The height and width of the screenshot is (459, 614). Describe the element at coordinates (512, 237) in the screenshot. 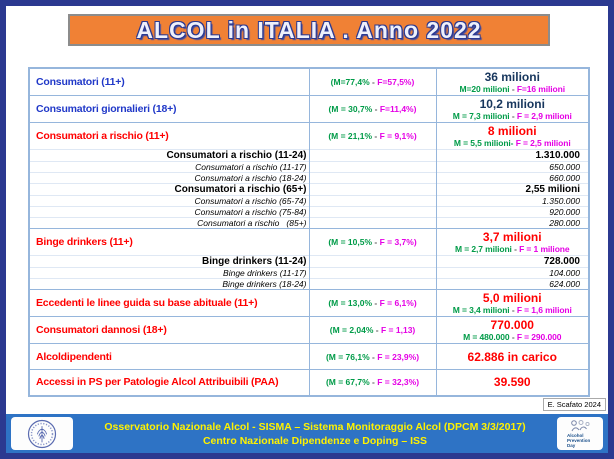

I see `value-total: 3,7 milioni` at that location.